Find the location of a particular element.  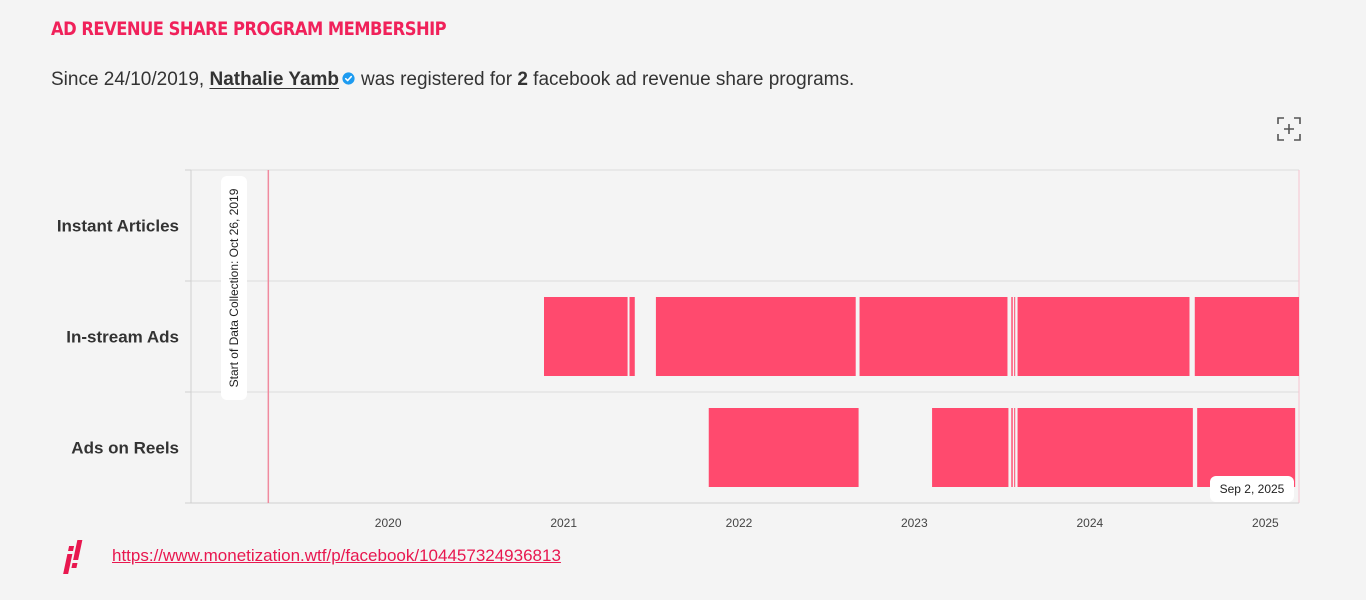

verified-badge-icon is located at coordinates (348, 78).